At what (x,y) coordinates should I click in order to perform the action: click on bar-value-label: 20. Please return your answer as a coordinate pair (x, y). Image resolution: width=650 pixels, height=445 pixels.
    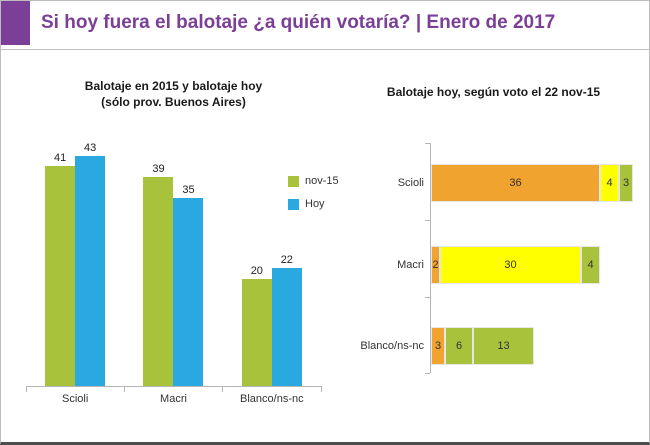
    Looking at the image, I should click on (256, 271).